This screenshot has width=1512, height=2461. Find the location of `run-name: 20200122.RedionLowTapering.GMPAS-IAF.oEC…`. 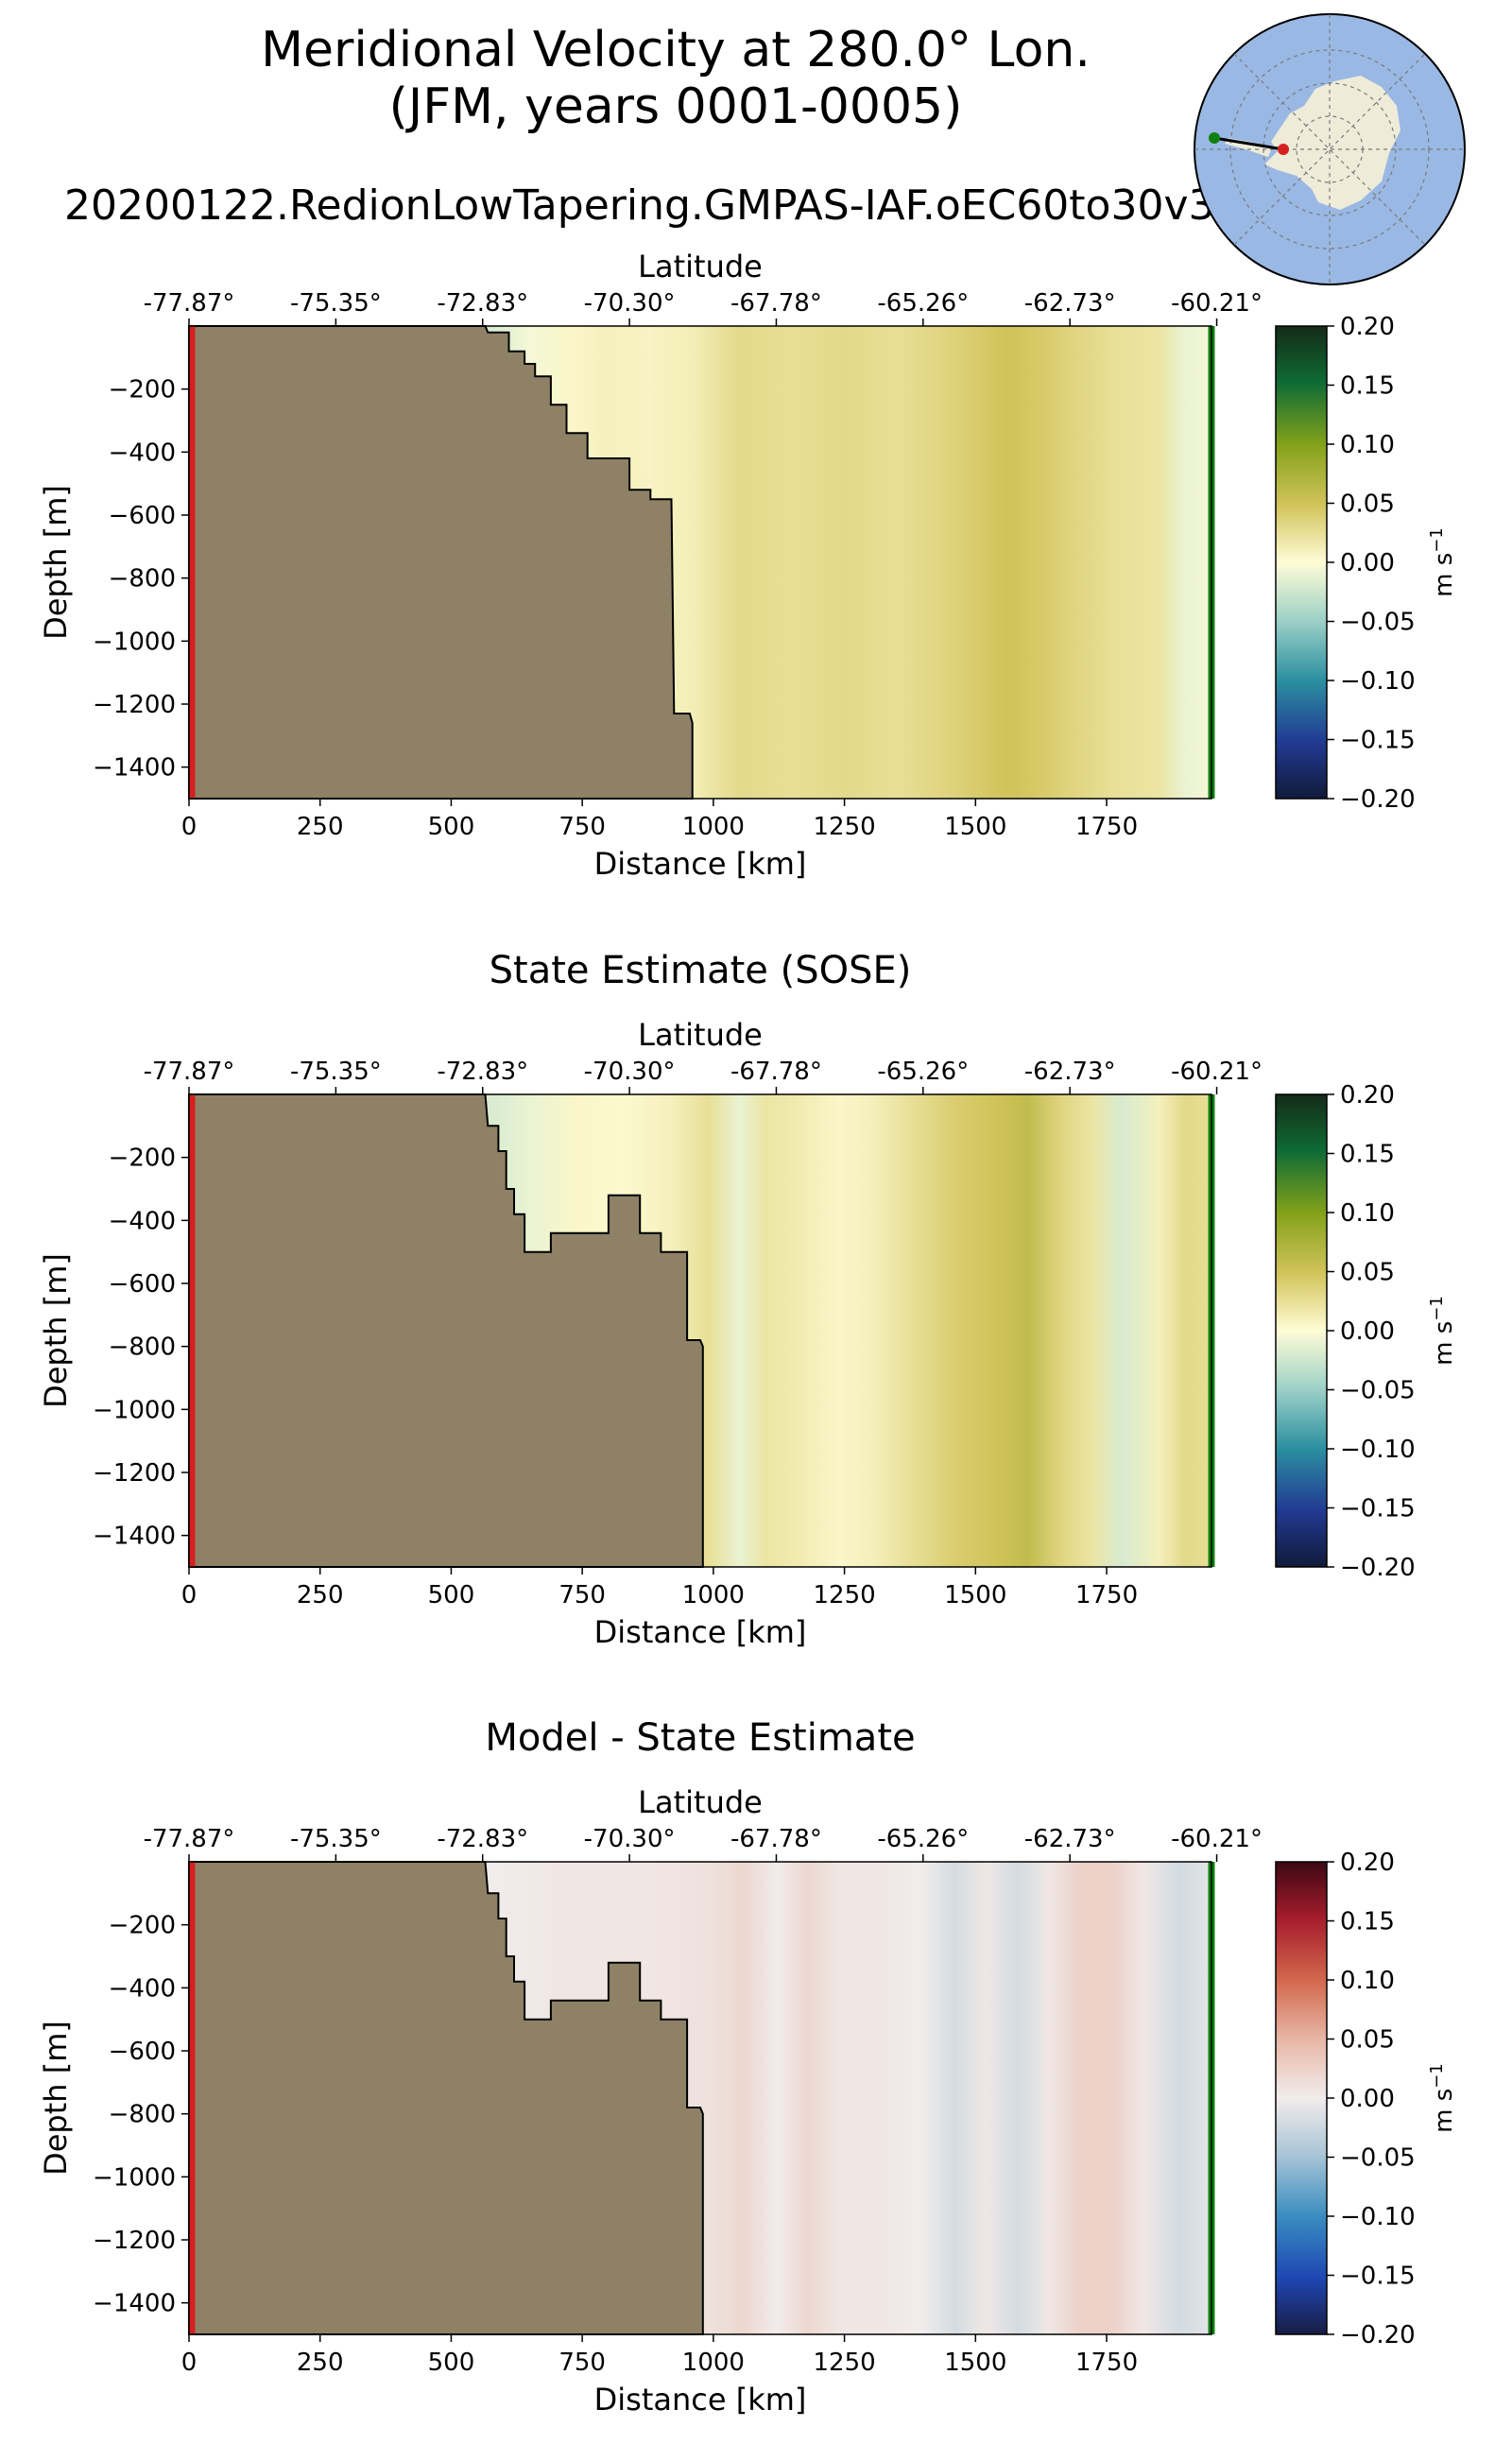

run-name: 20200122.RedionLowTapering.GMPAS-IAF.oEC… is located at coordinates (639, 205).